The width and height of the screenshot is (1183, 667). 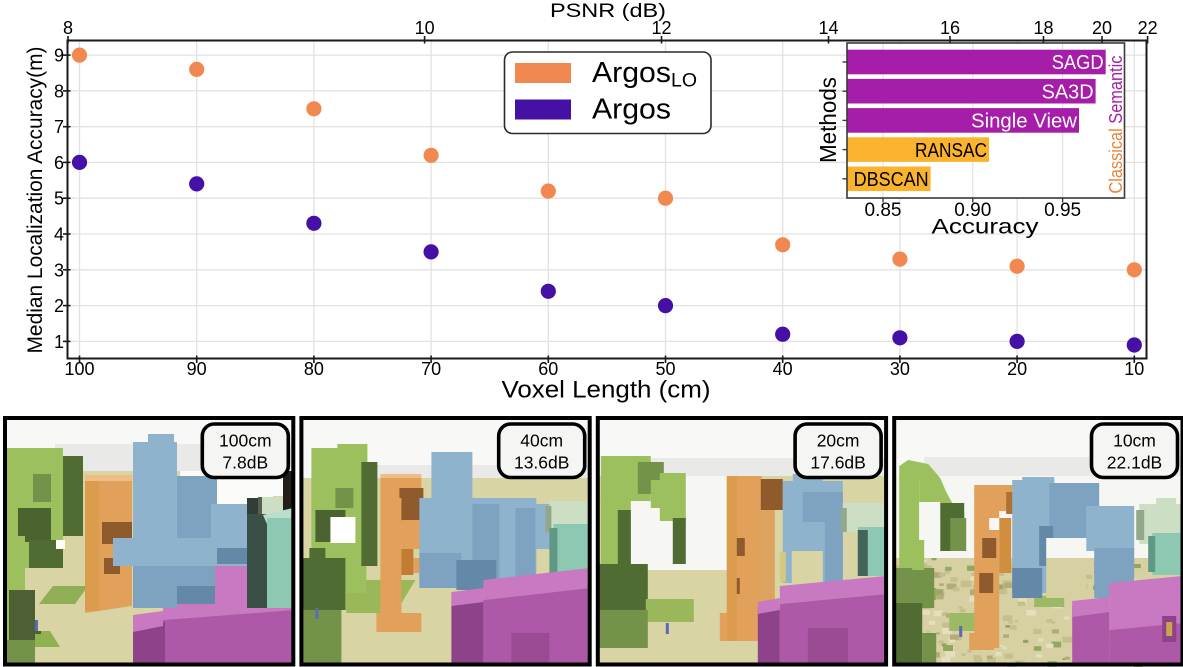 I want to click on svg-text: 14, so click(x=828, y=28).